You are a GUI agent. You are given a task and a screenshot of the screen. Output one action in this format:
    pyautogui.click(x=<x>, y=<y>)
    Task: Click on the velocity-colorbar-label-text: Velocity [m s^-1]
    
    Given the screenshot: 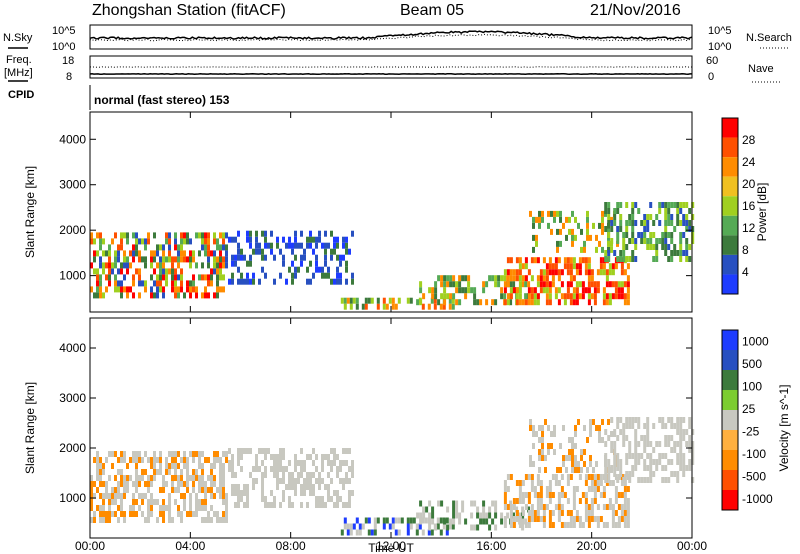 What is the action you would take?
    pyautogui.click(x=784, y=428)
    